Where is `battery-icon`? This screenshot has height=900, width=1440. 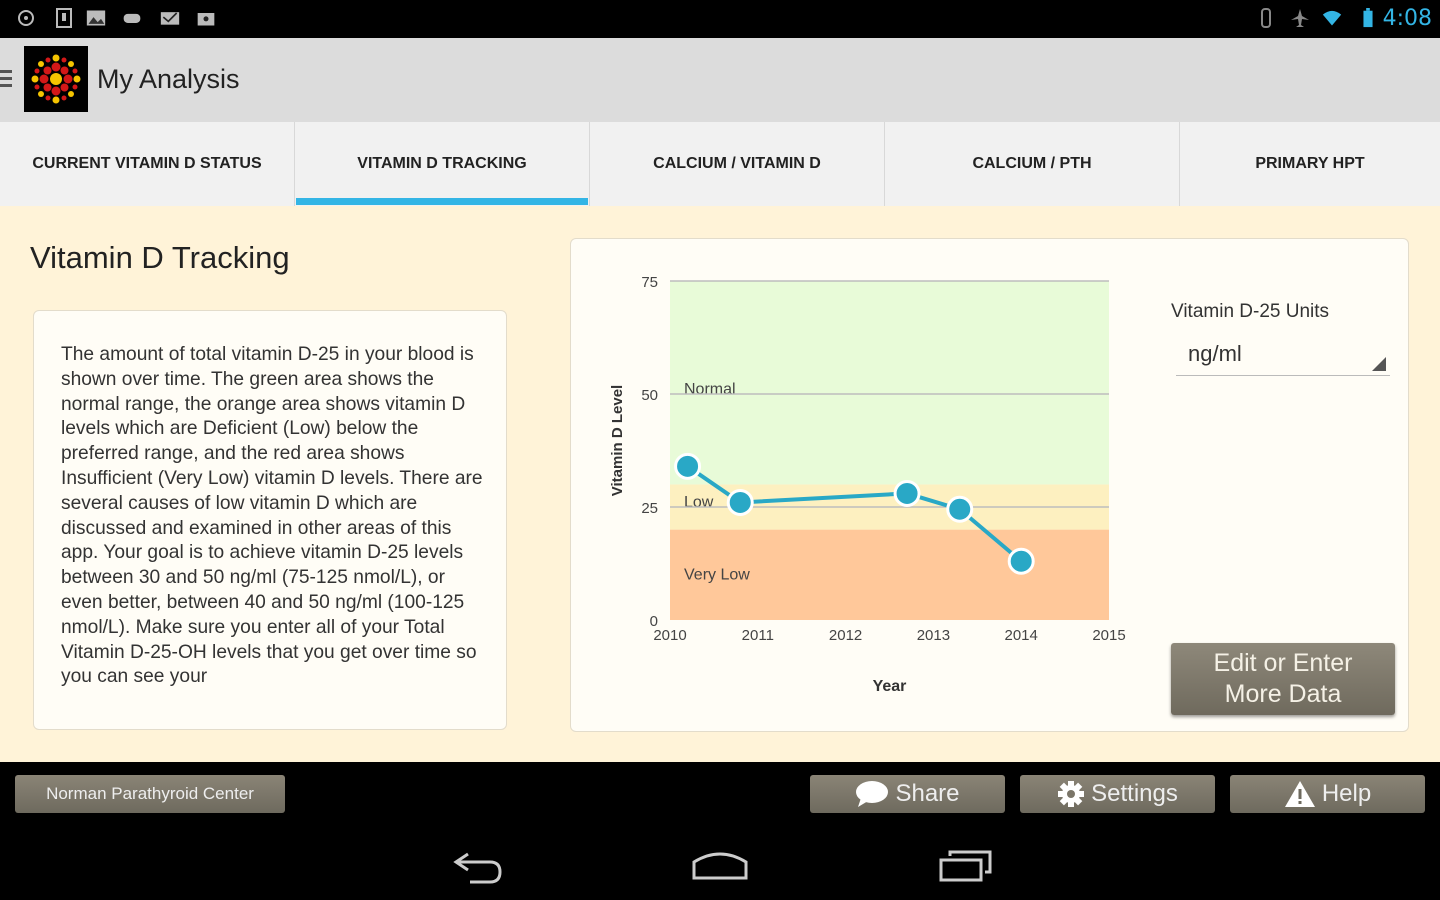
battery-icon is located at coordinates (1368, 18).